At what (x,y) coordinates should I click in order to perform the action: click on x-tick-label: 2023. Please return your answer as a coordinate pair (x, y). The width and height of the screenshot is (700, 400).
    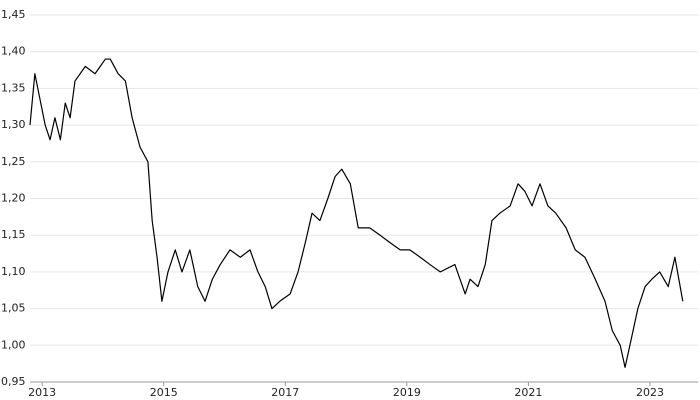
    Looking at the image, I should click on (650, 392).